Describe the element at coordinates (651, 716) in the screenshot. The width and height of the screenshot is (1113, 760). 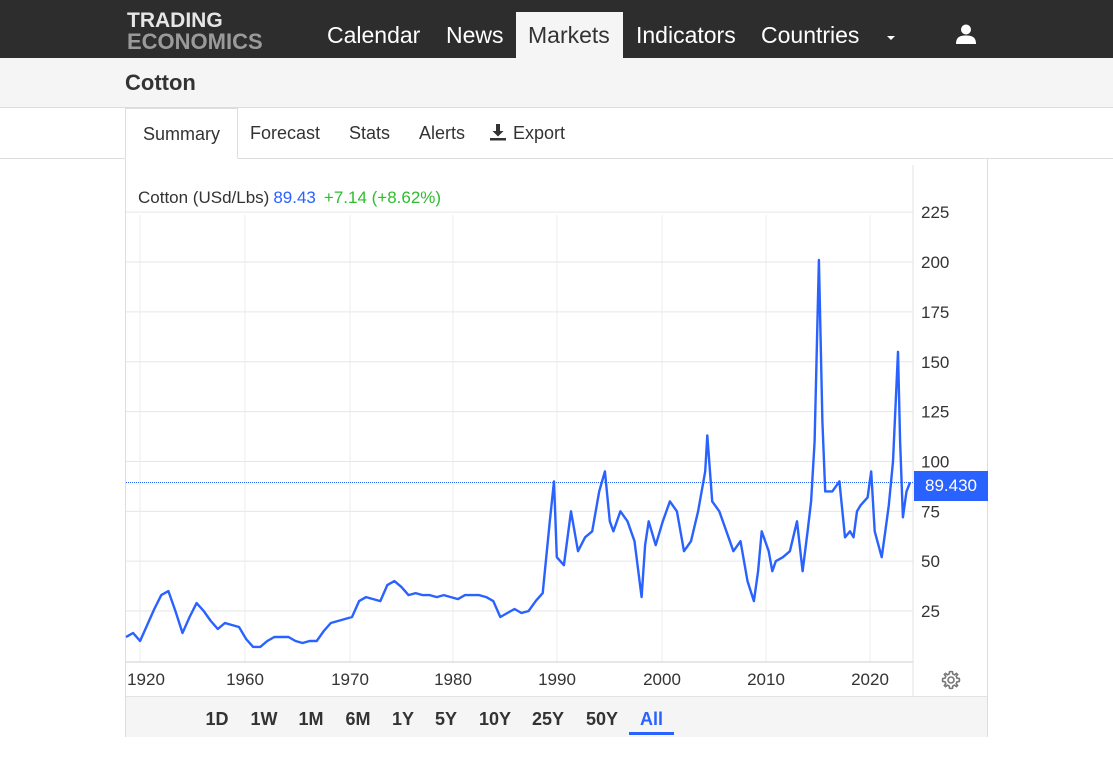
I see `range-all: All` at that location.